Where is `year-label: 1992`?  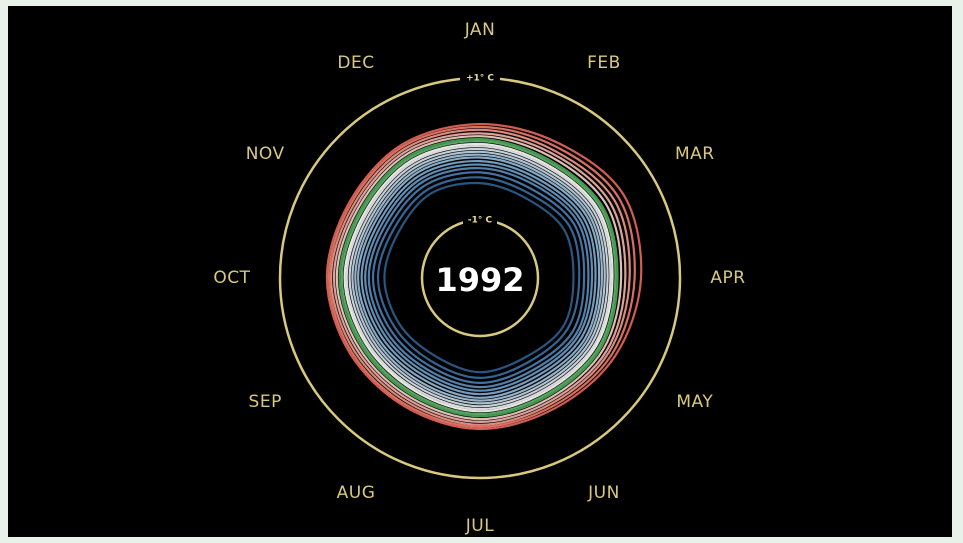
year-label: 1992 is located at coordinates (479, 280).